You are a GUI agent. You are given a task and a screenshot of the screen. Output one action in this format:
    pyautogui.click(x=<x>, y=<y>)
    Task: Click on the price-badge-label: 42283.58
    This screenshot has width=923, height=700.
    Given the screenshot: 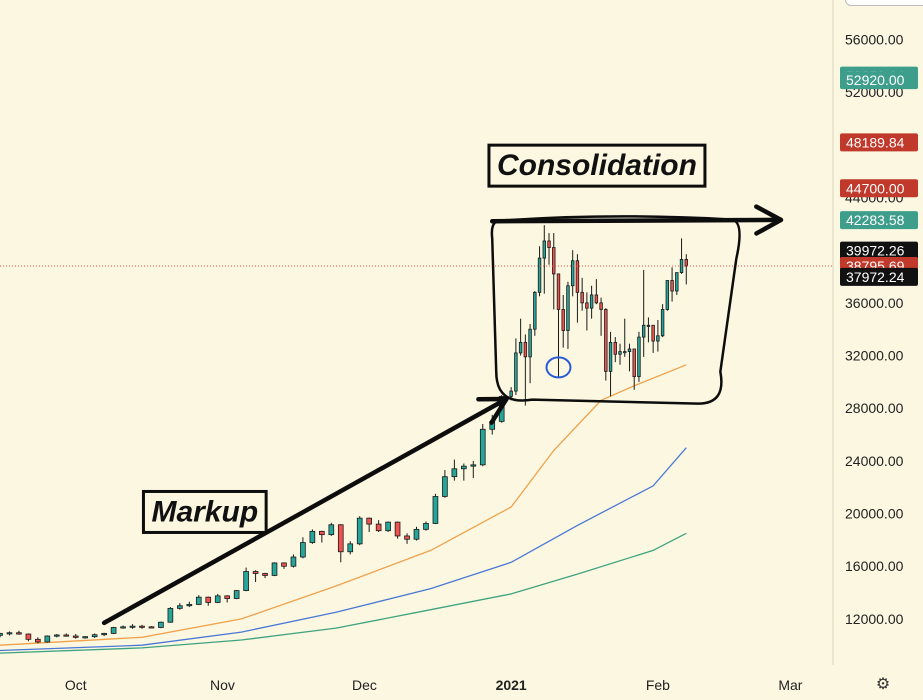 What is the action you would take?
    pyautogui.click(x=875, y=220)
    